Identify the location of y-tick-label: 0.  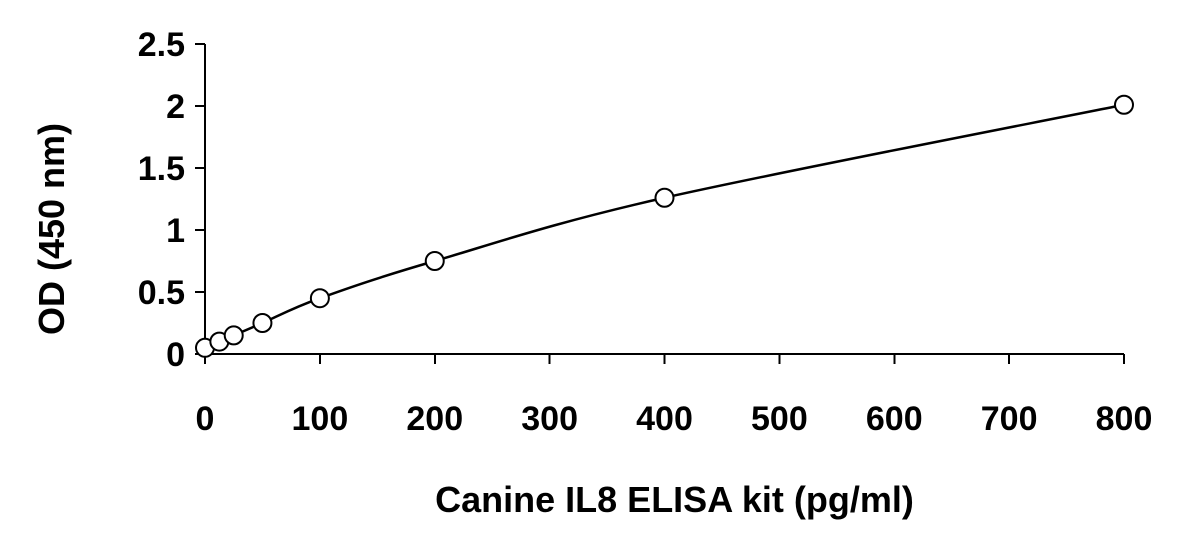
(175, 355).